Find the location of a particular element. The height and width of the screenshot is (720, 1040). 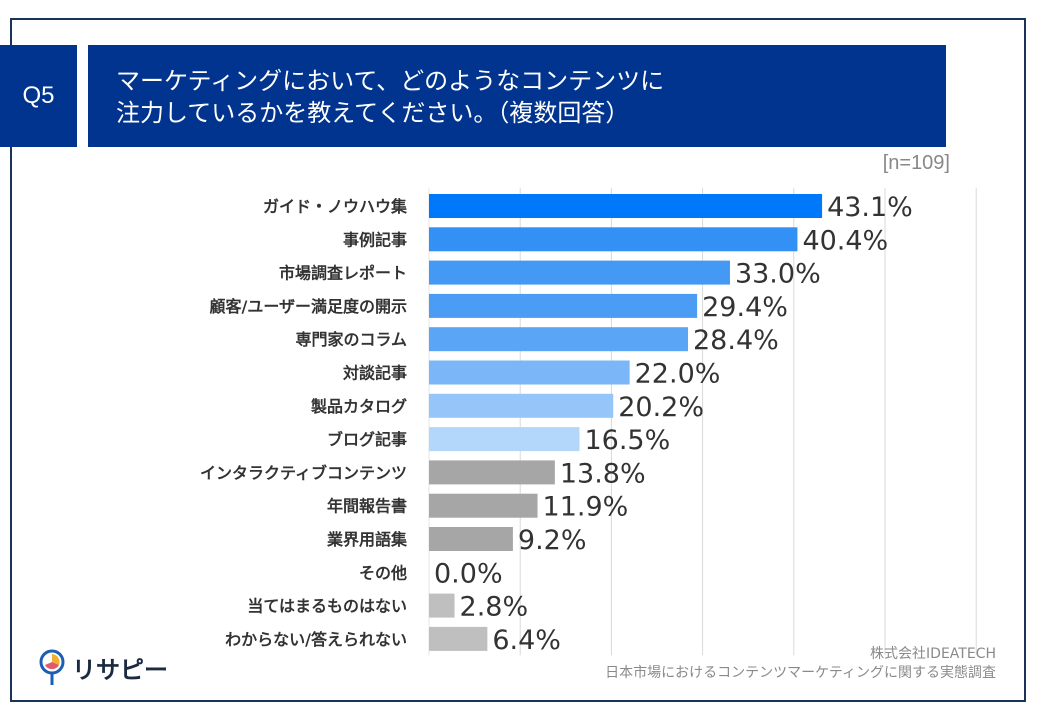

category-label: わからない/答えられない is located at coordinates (316, 639).